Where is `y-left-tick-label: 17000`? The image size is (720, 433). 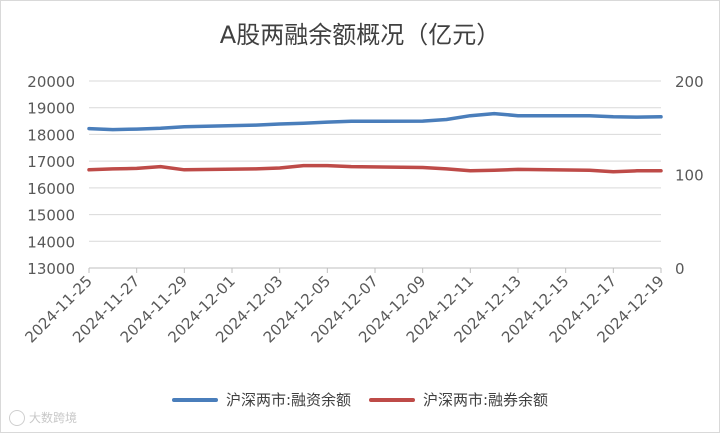
y-left-tick-label: 17000 is located at coordinates (51, 162).